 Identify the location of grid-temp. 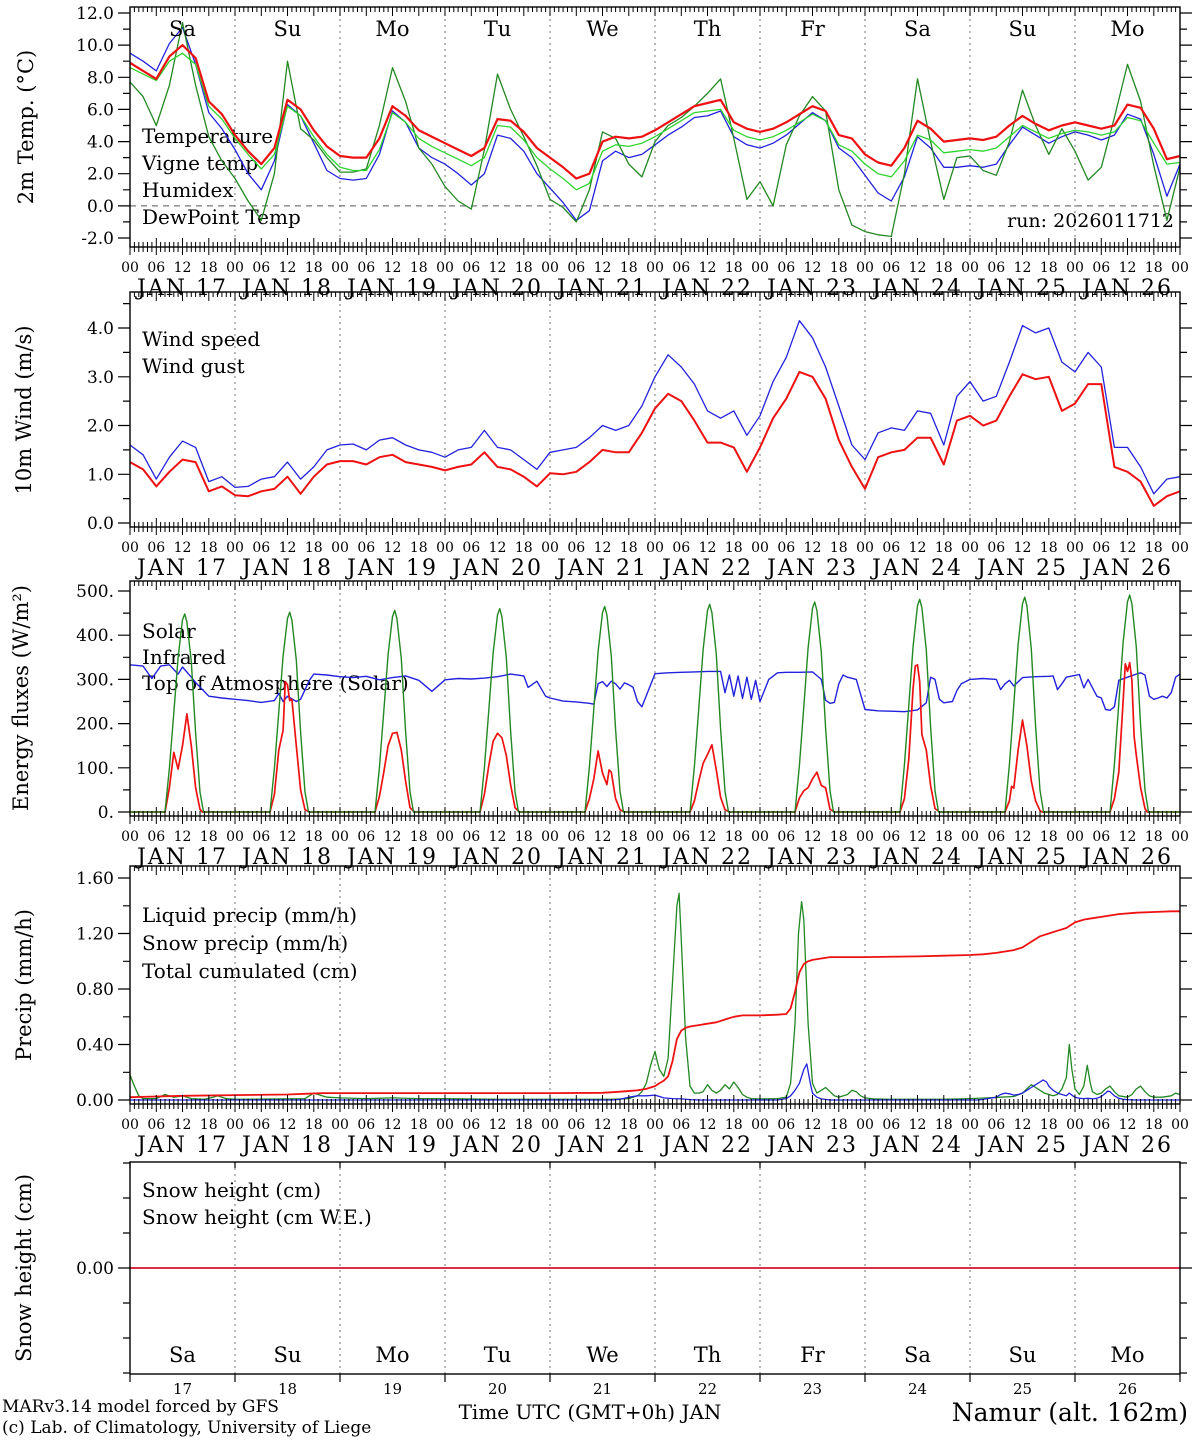
(655, 127).